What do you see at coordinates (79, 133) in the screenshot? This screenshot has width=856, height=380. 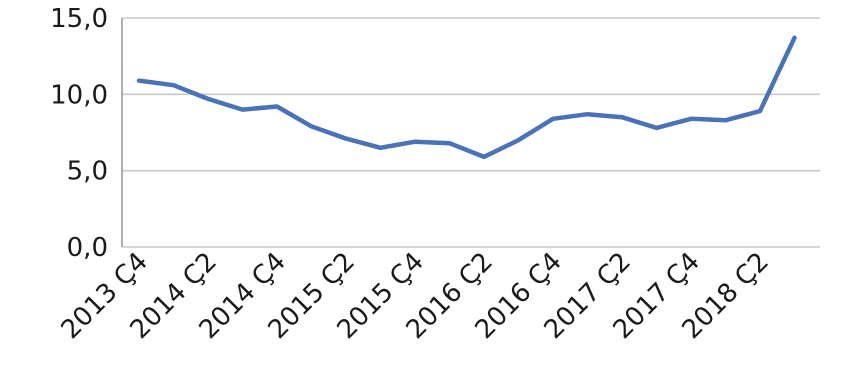 I see `y-axis-tick-labels: 0,0 5,0 10,0 15,0` at bounding box center [79, 133].